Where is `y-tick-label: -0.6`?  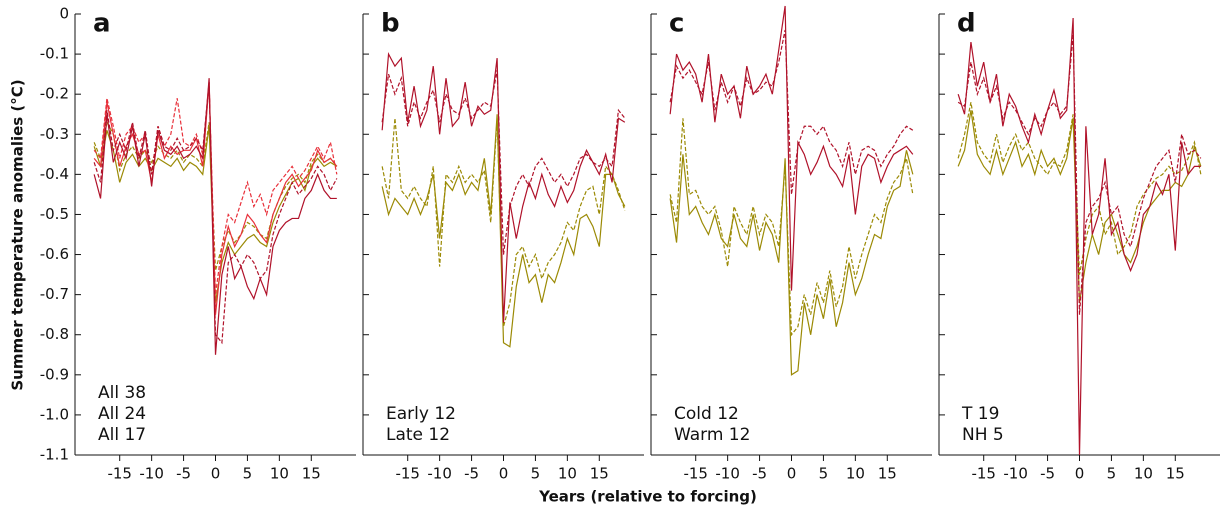
y-tick-label: -0.6 is located at coordinates (54, 254).